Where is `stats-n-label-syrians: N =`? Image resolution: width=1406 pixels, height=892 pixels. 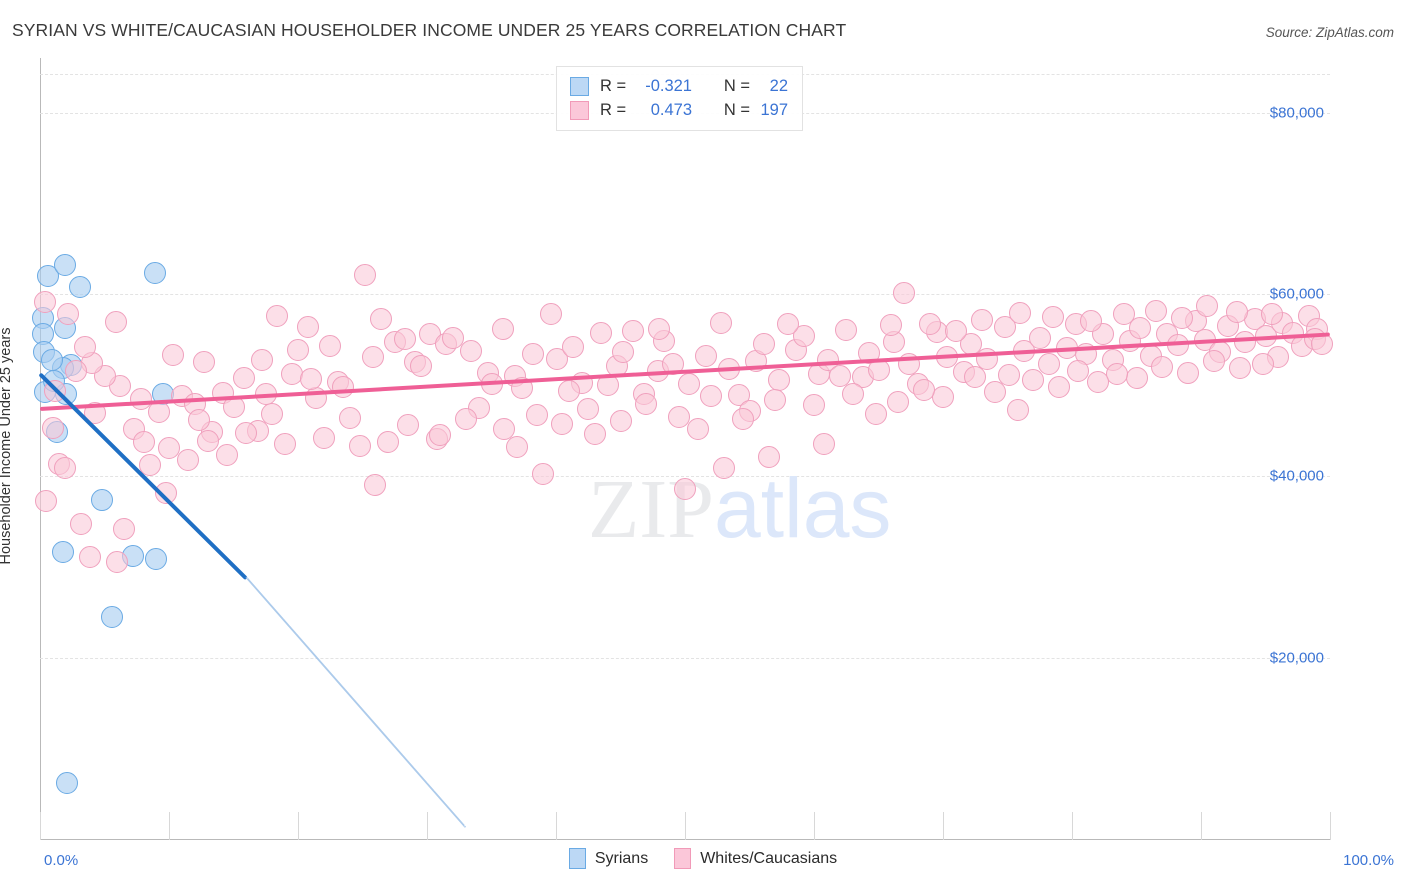 stats-n-label-syrians: N = is located at coordinates (736, 85).